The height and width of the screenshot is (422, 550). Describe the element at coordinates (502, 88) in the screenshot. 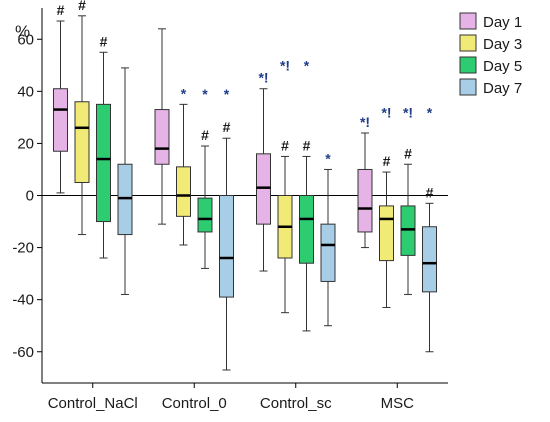

I see `legend-label: Day 7` at that location.